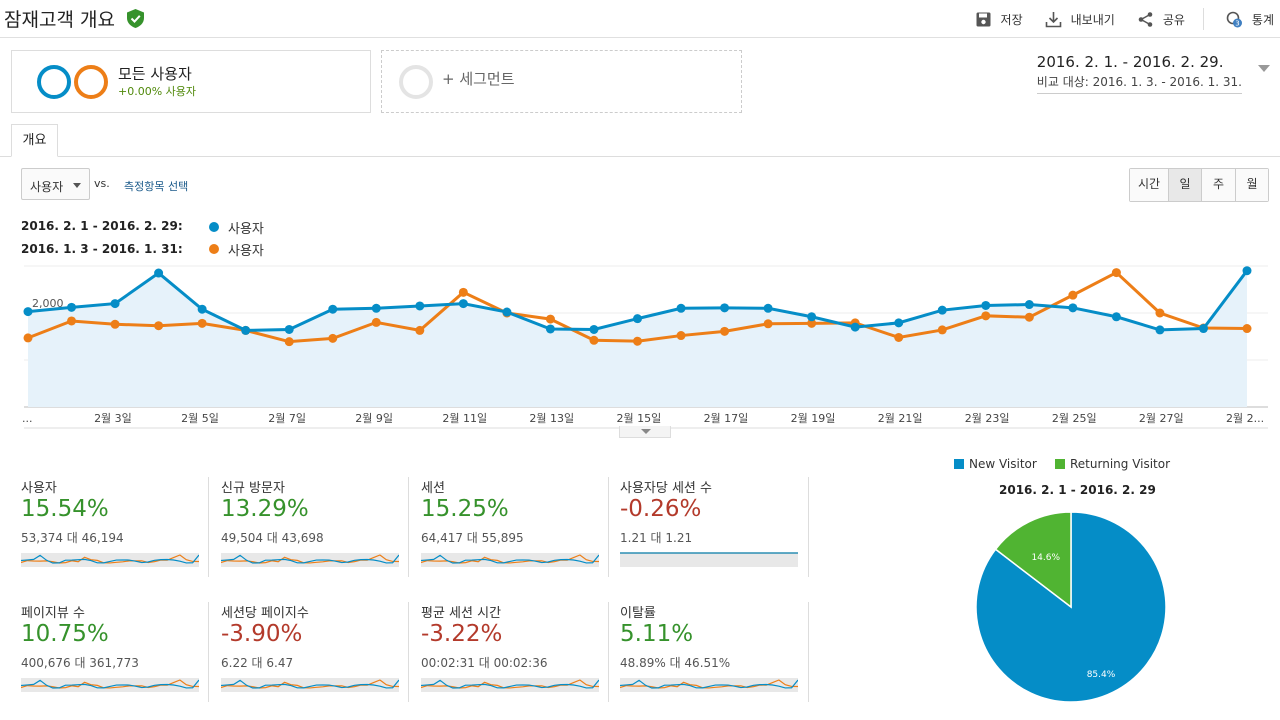 This screenshot has width=1280, height=720. What do you see at coordinates (321, 536) in the screenshot?
I see `kpi-card: 신규 방문자 13.29% 49,504 대 43,698` at bounding box center [321, 536].